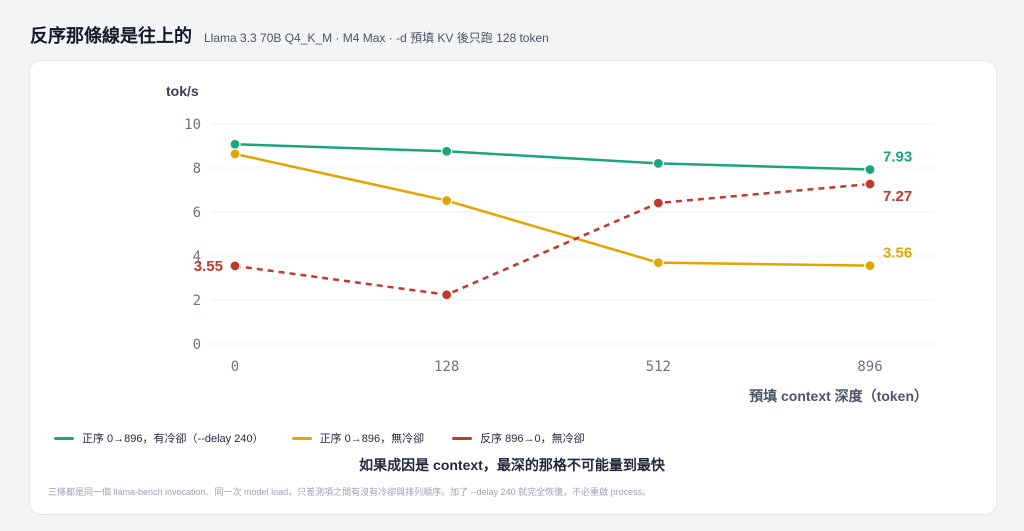  I want to click on legend-item: 反序 896→0，無冷卻, so click(518, 438).